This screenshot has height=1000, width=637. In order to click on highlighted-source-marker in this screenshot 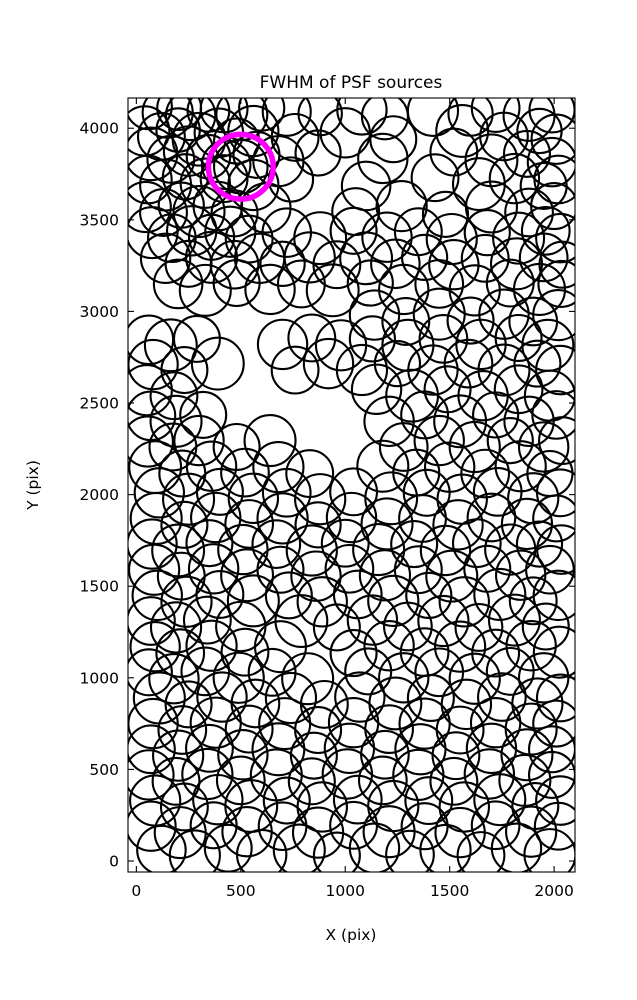, I will do `click(240, 166)`.